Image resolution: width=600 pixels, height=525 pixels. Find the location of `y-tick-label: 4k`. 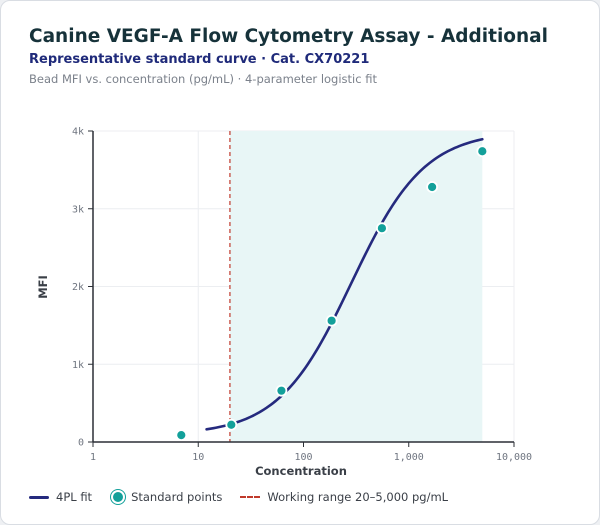

y-tick-label: 4k is located at coordinates (78, 132).